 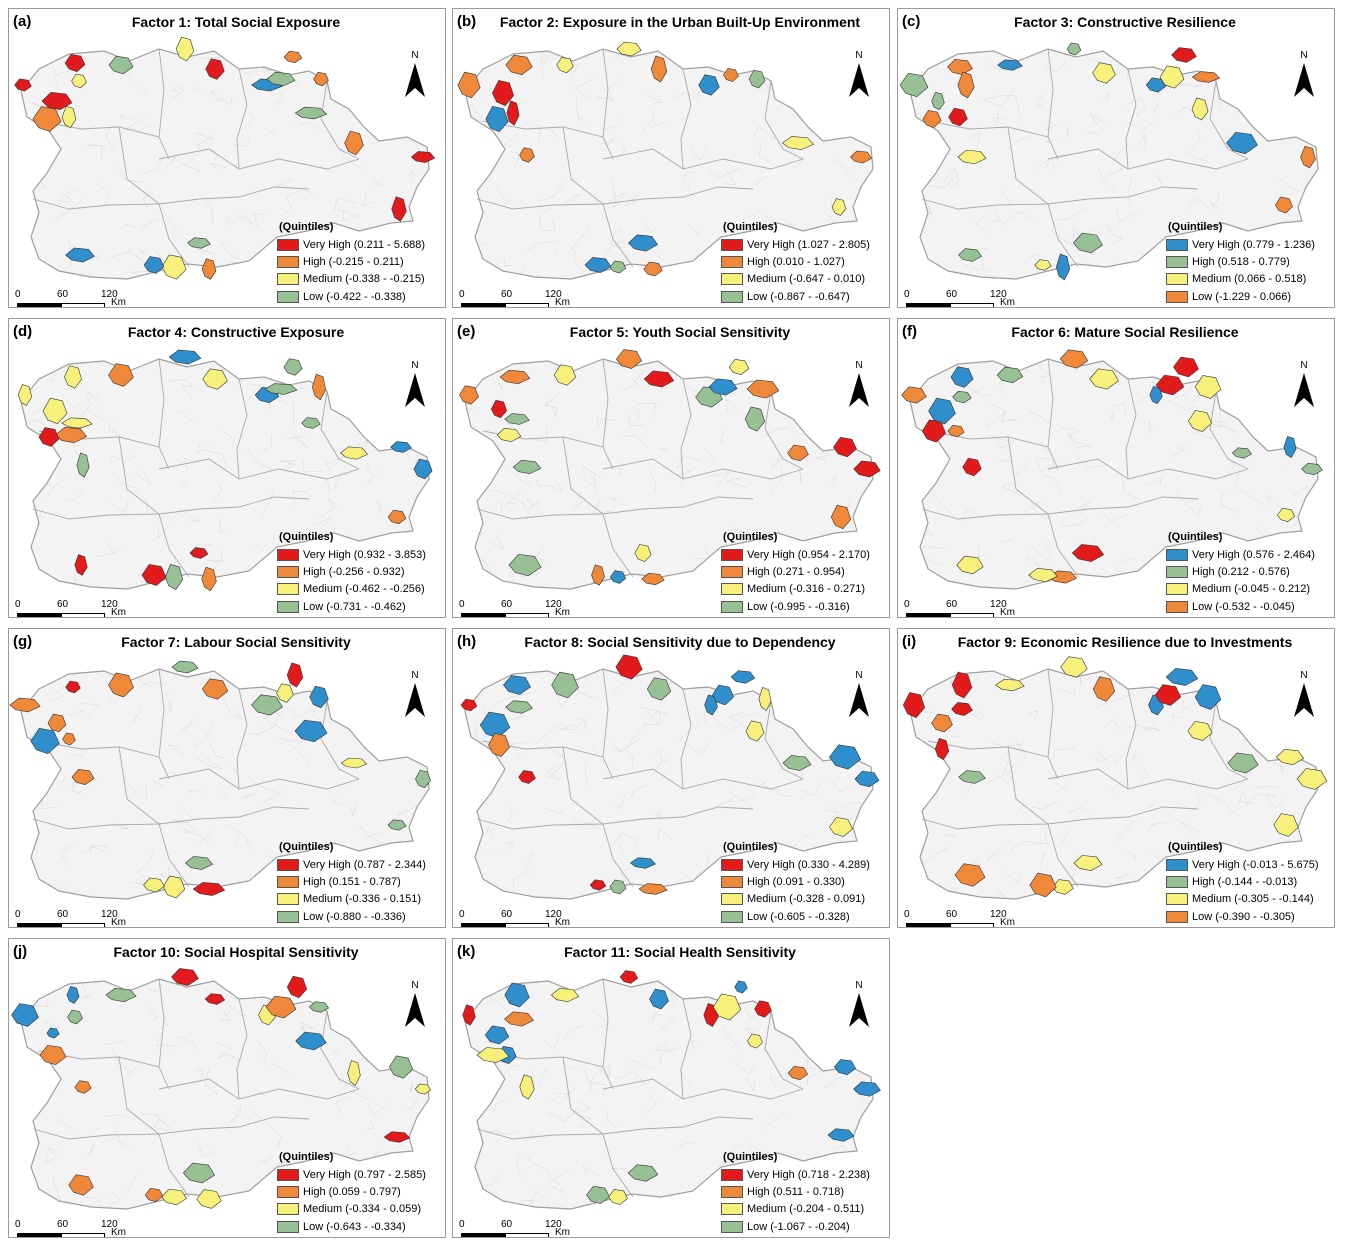 What do you see at coordinates (805, 916) in the screenshot?
I see `legend-item: Low (-0.605 - -0.328)` at bounding box center [805, 916].